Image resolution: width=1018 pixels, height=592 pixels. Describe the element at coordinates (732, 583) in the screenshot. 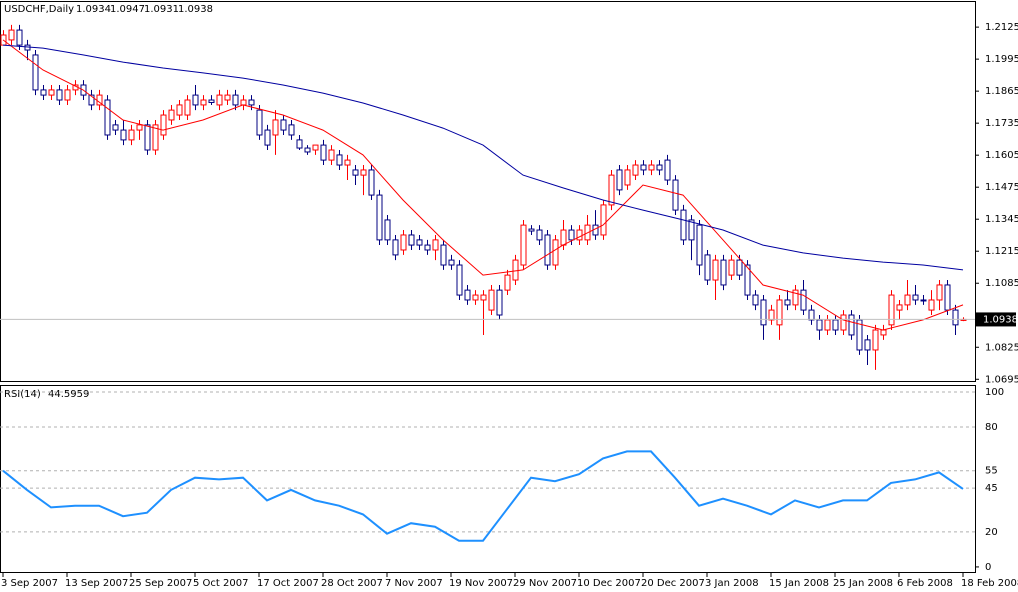

I see `x-tick-label: 3 Jan 2008` at that location.